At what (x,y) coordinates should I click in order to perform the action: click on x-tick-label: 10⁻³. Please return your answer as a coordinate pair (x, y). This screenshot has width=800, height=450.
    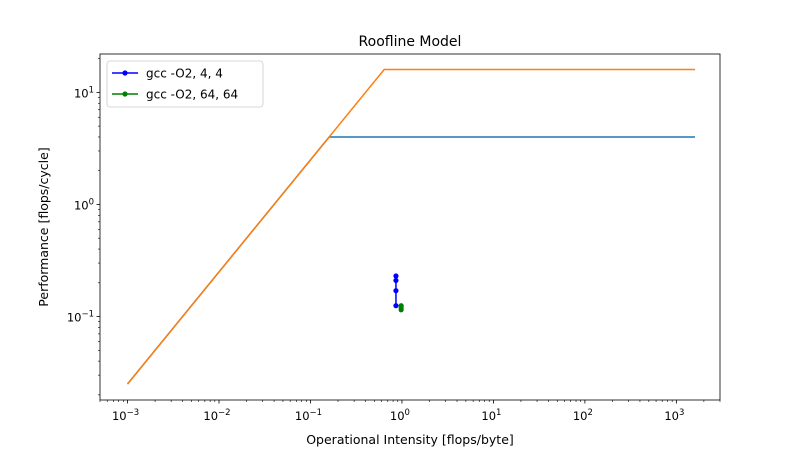
    Looking at the image, I should click on (125, 415).